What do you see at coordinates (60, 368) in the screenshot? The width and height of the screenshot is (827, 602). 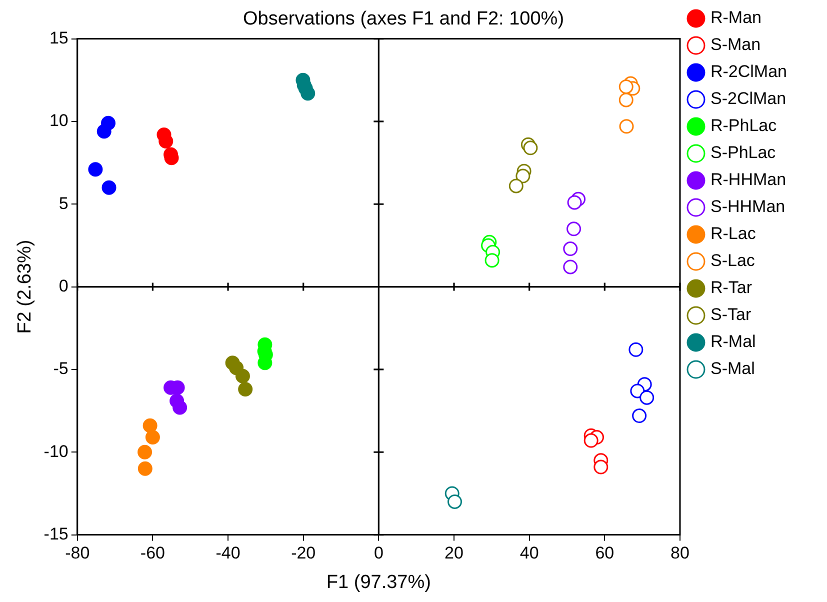 I see `y-tick-label: -5` at bounding box center [60, 368].